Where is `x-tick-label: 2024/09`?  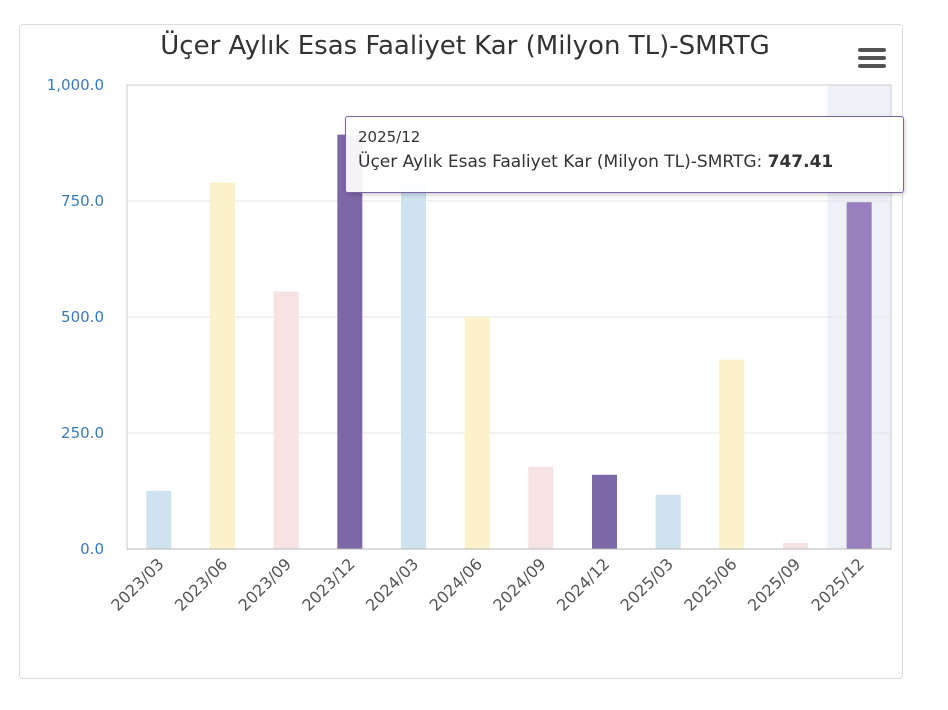 x-tick-label: 2024/09 is located at coordinates (519, 584).